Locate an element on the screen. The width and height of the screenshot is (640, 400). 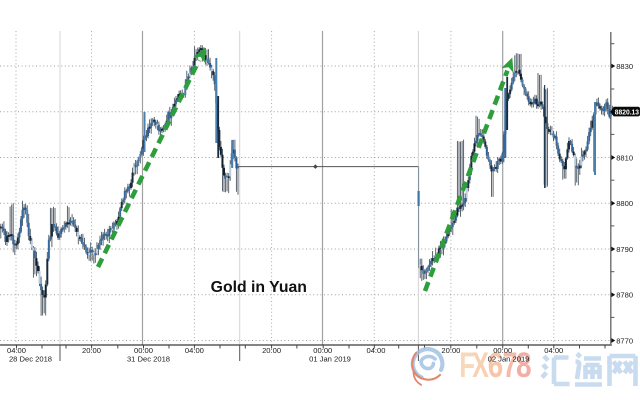
svg-text: 8780 is located at coordinates (624, 295).